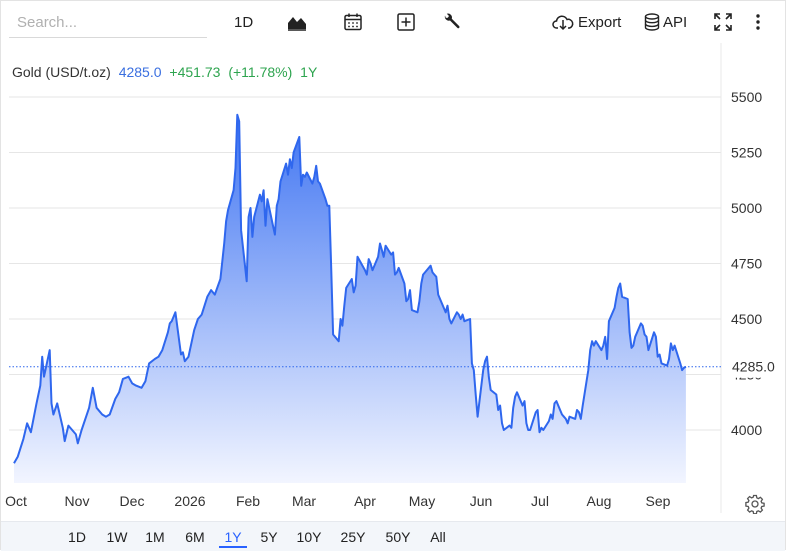 Image resolution: width=786 pixels, height=551 pixels. I want to click on x-tick-label: Jun, so click(481, 501).